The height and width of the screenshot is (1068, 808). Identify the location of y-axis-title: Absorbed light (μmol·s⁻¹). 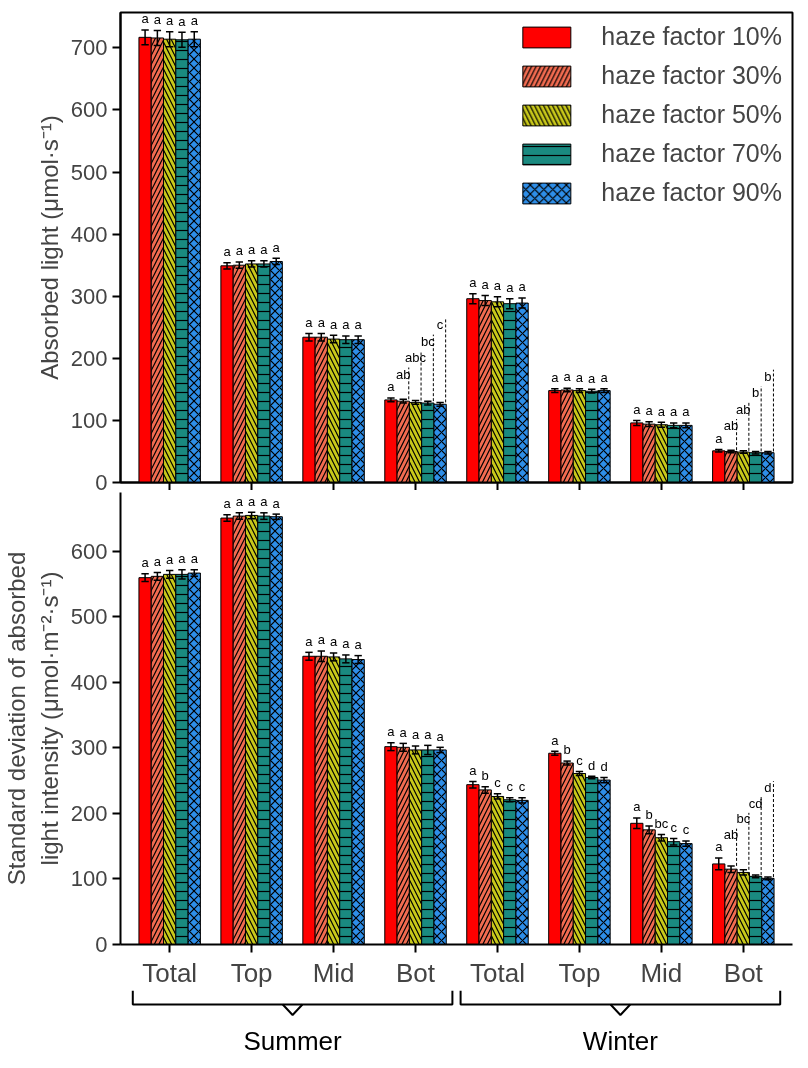
(49, 247).